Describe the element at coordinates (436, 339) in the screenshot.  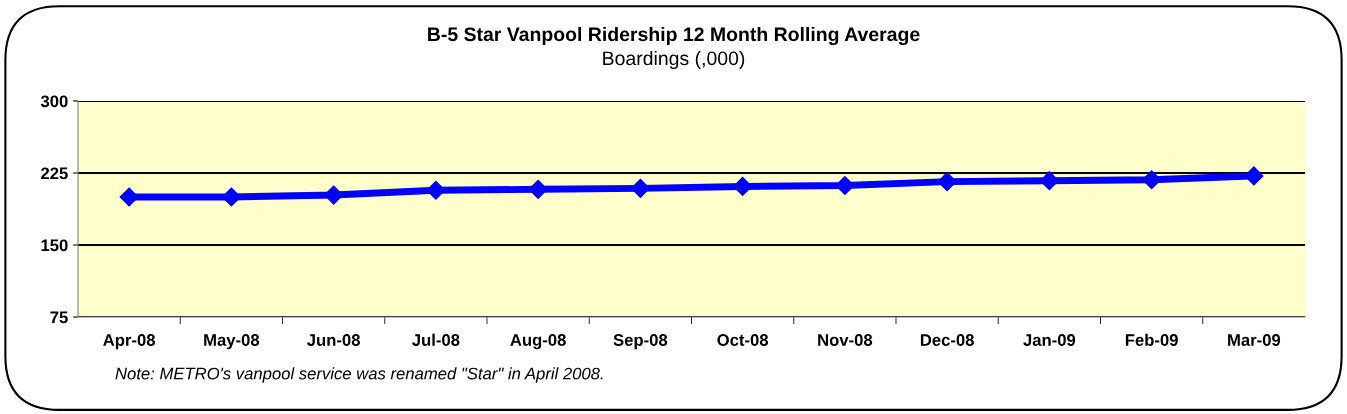
I see `x-tick-label: Jul-08` at that location.